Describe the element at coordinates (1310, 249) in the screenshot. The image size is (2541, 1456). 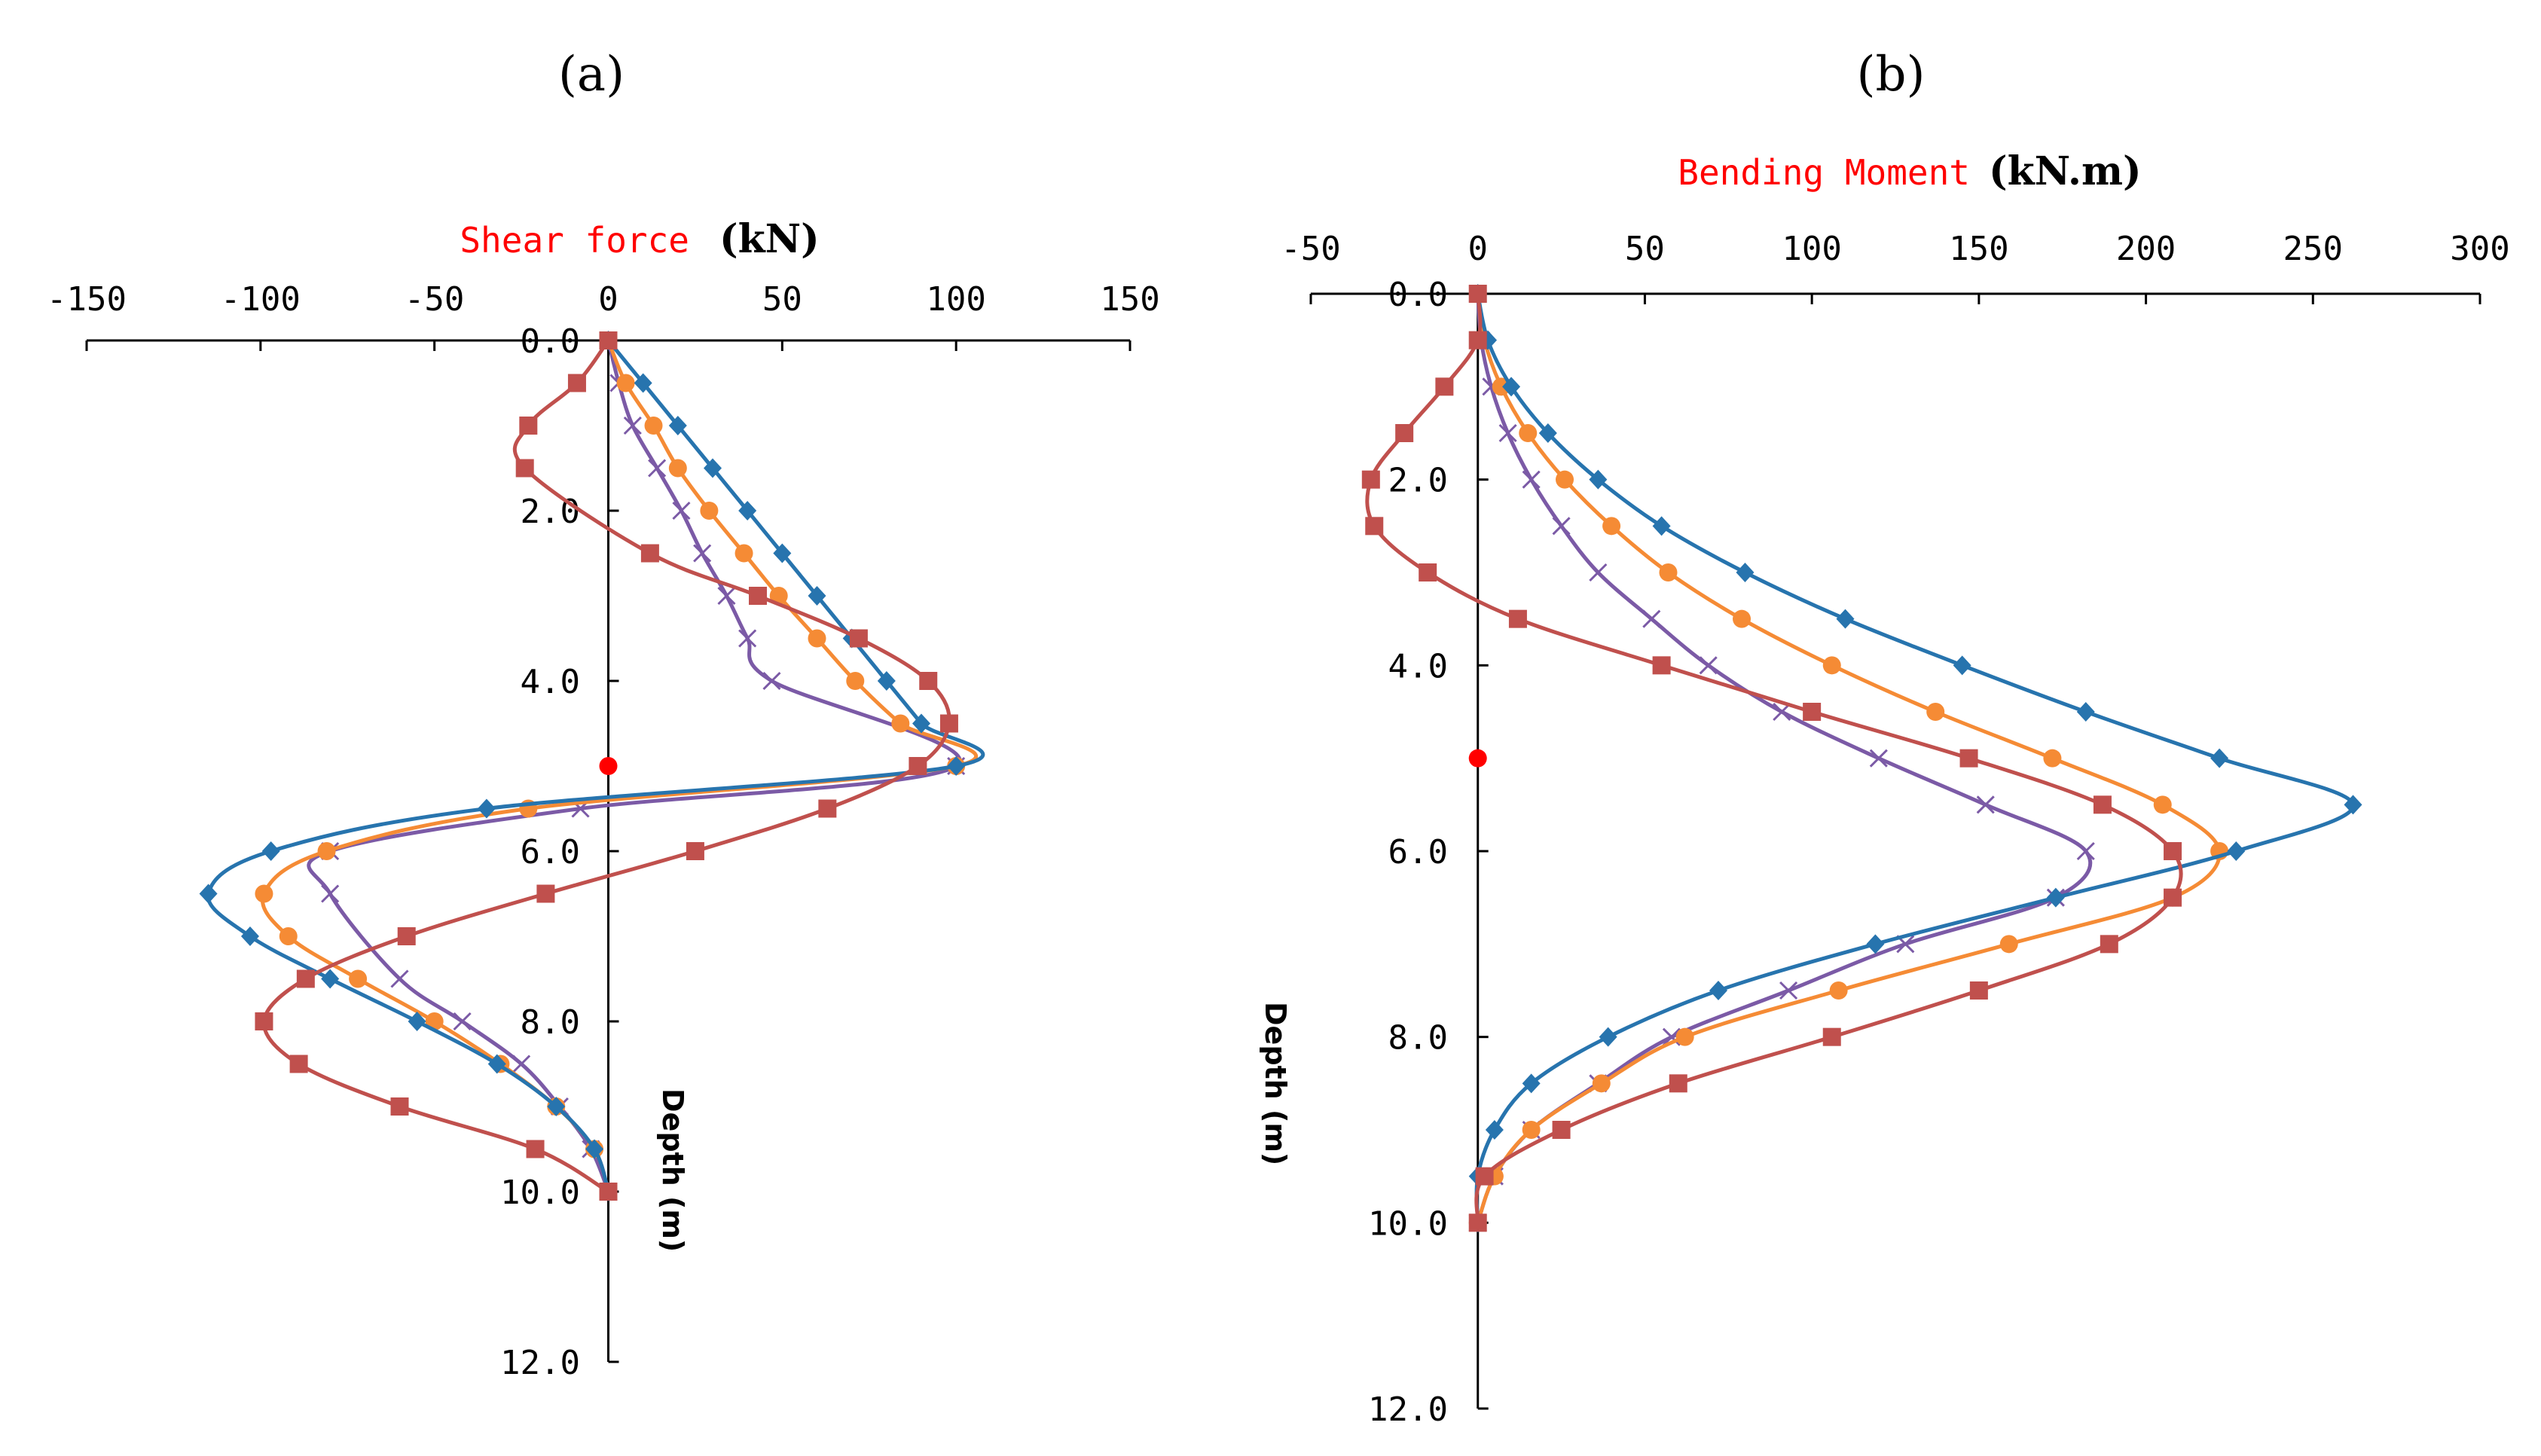
I see `x-tick-label: -50` at that location.